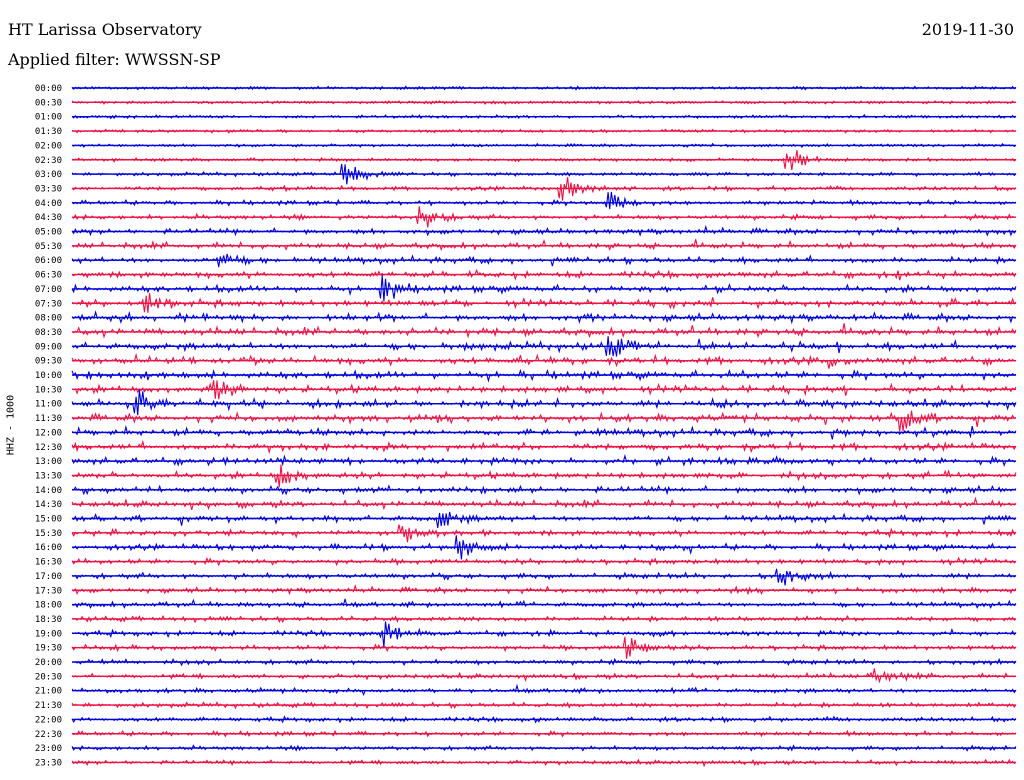 This screenshot has width=1024, height=780. What do you see at coordinates (48, 204) in the screenshot?
I see `row-label: 04:00` at bounding box center [48, 204].